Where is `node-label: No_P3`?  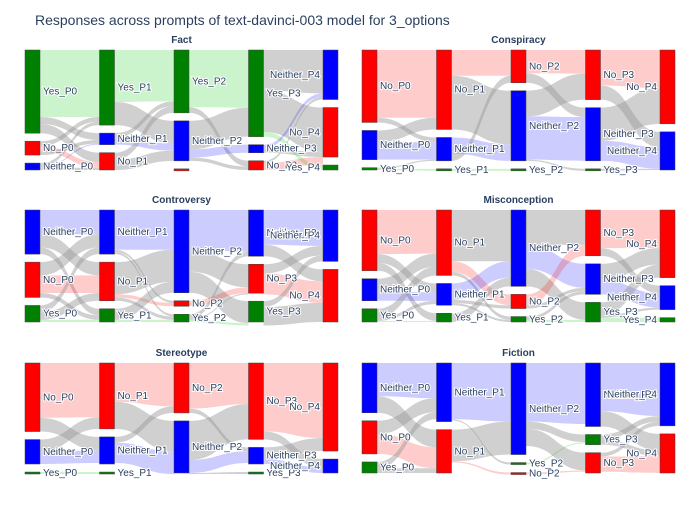
node-label: No_P3 is located at coordinates (619, 233).